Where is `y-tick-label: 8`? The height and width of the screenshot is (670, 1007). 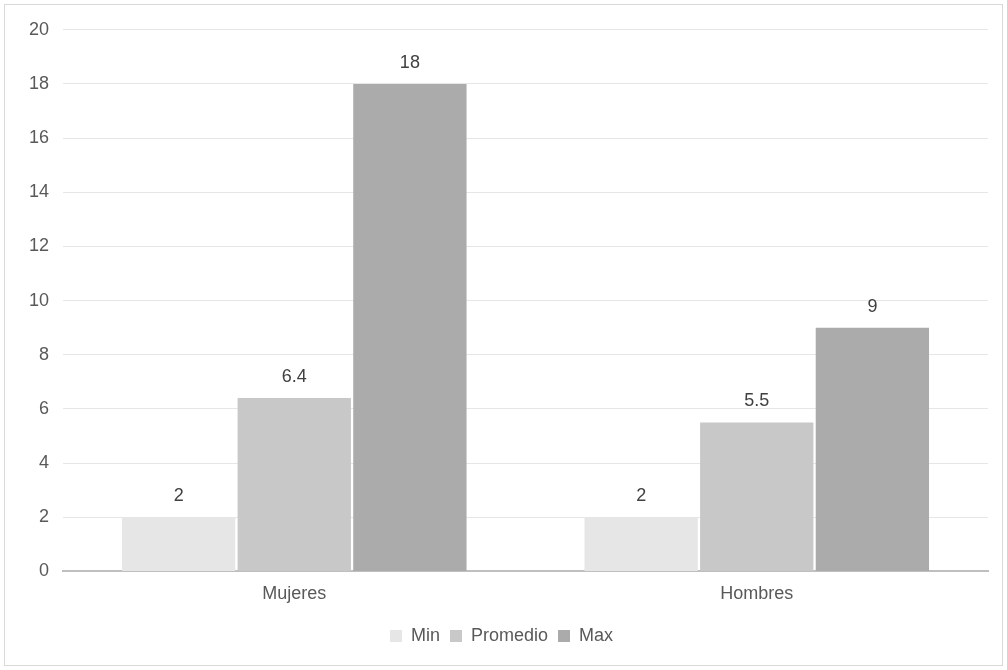 y-tick-label: 8 is located at coordinates (44, 353).